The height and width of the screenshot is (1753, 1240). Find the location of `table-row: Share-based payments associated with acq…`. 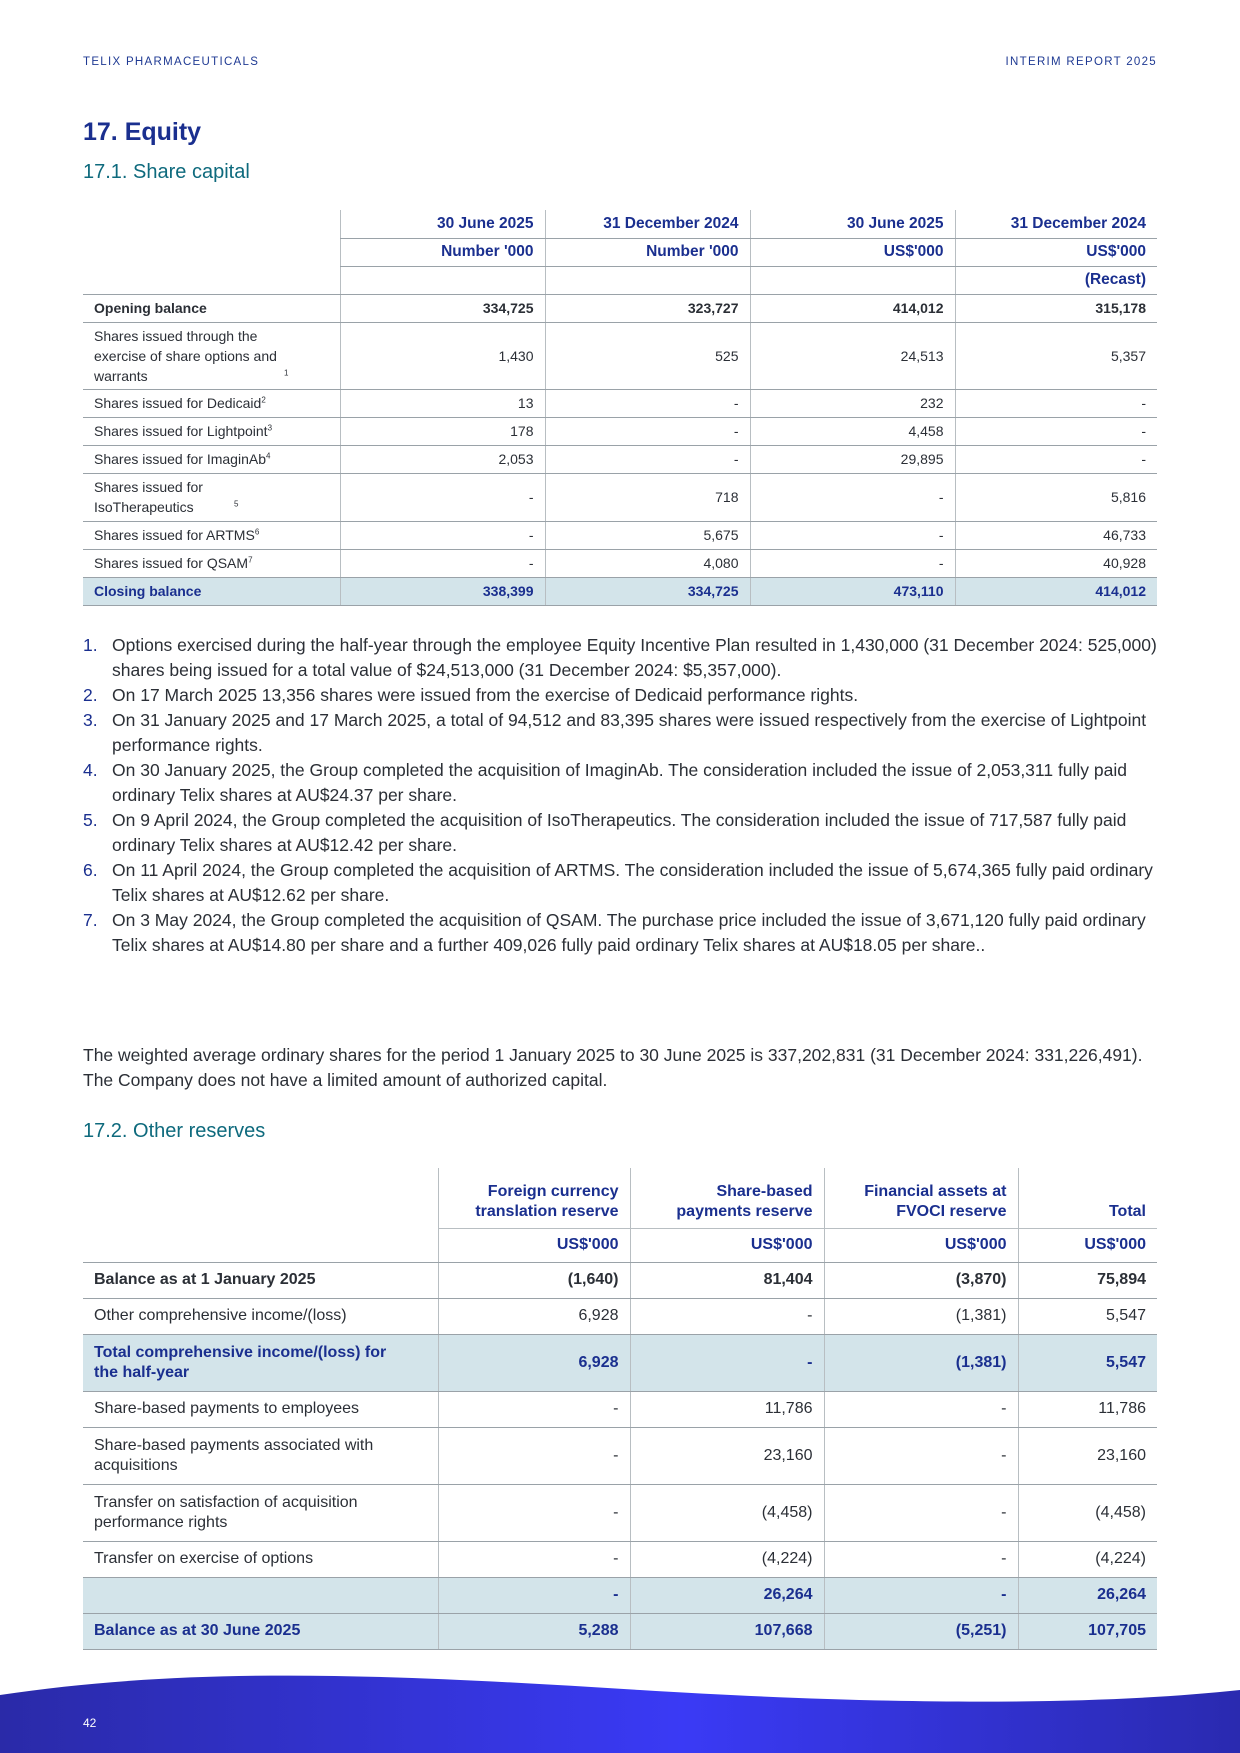

table-row: Share-based payments associated with acq… is located at coordinates (620, 1456).